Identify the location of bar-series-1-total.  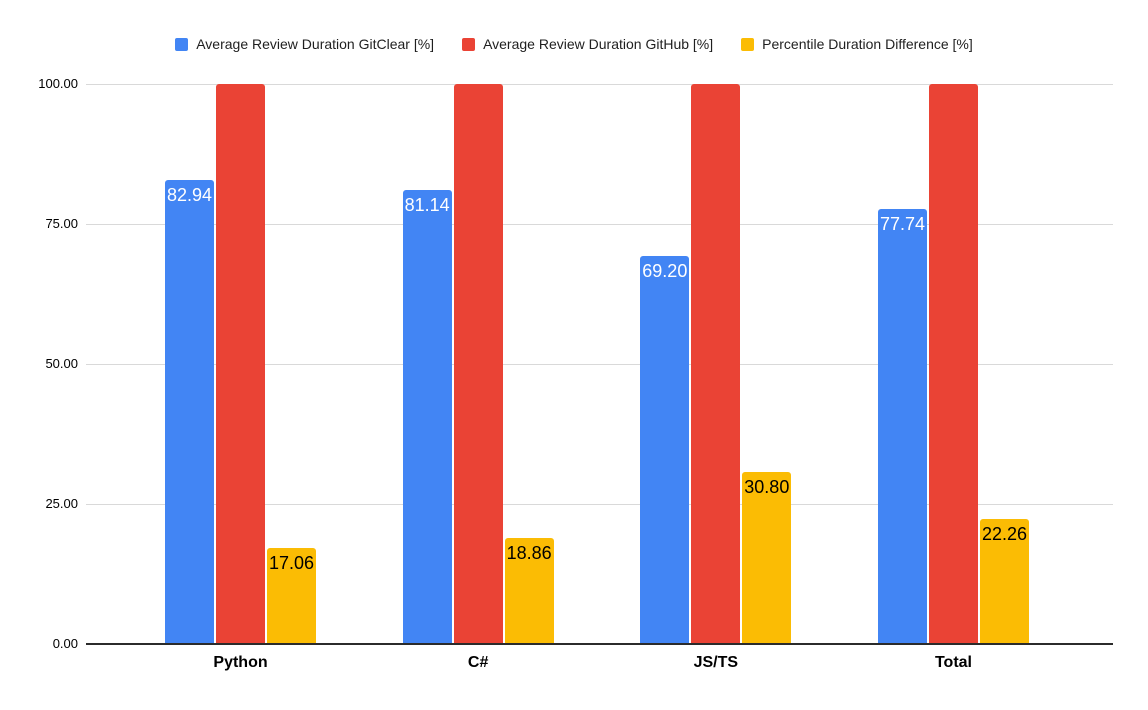
(953, 364).